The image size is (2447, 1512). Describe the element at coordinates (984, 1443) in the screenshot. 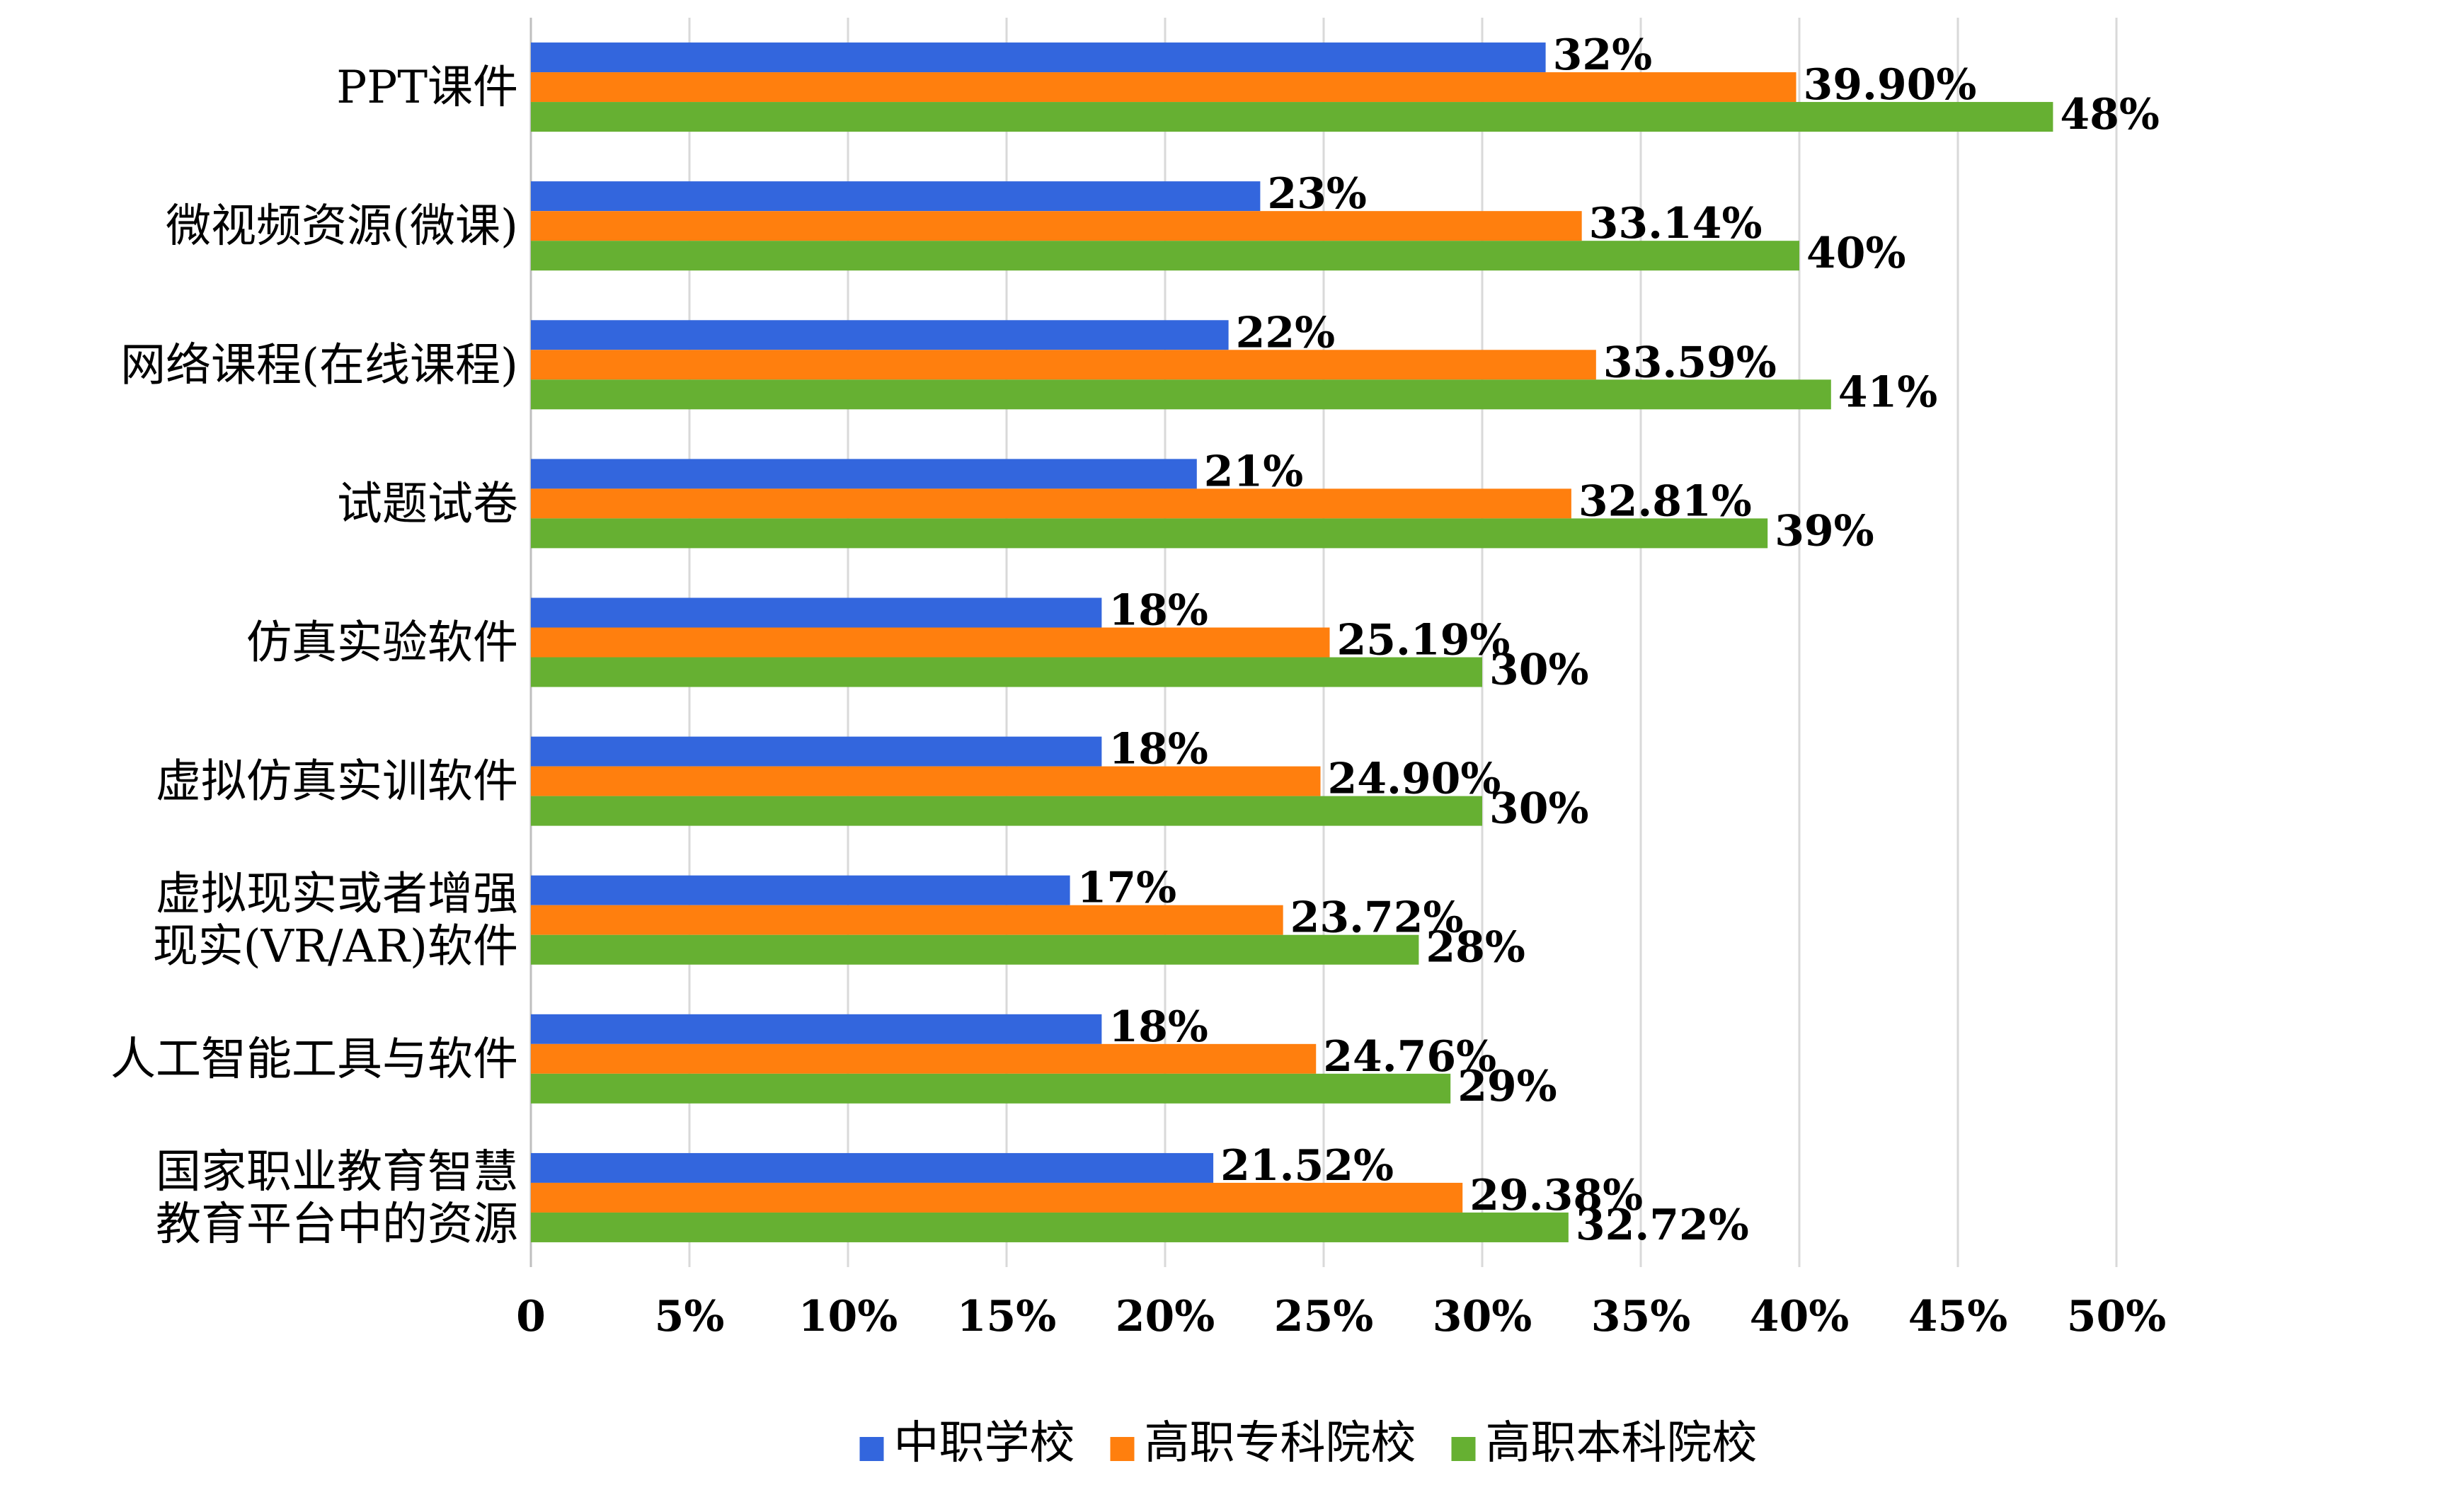

I see `legend-label: 中职学校` at that location.